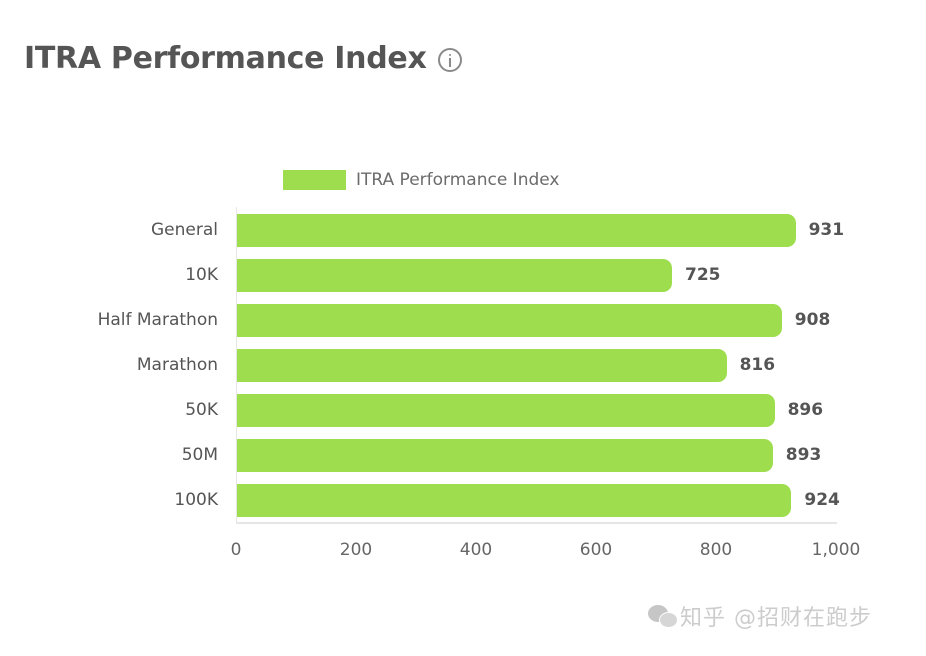 This screenshot has width=926, height=656. I want to click on bar-value-label: 816, so click(757, 365).